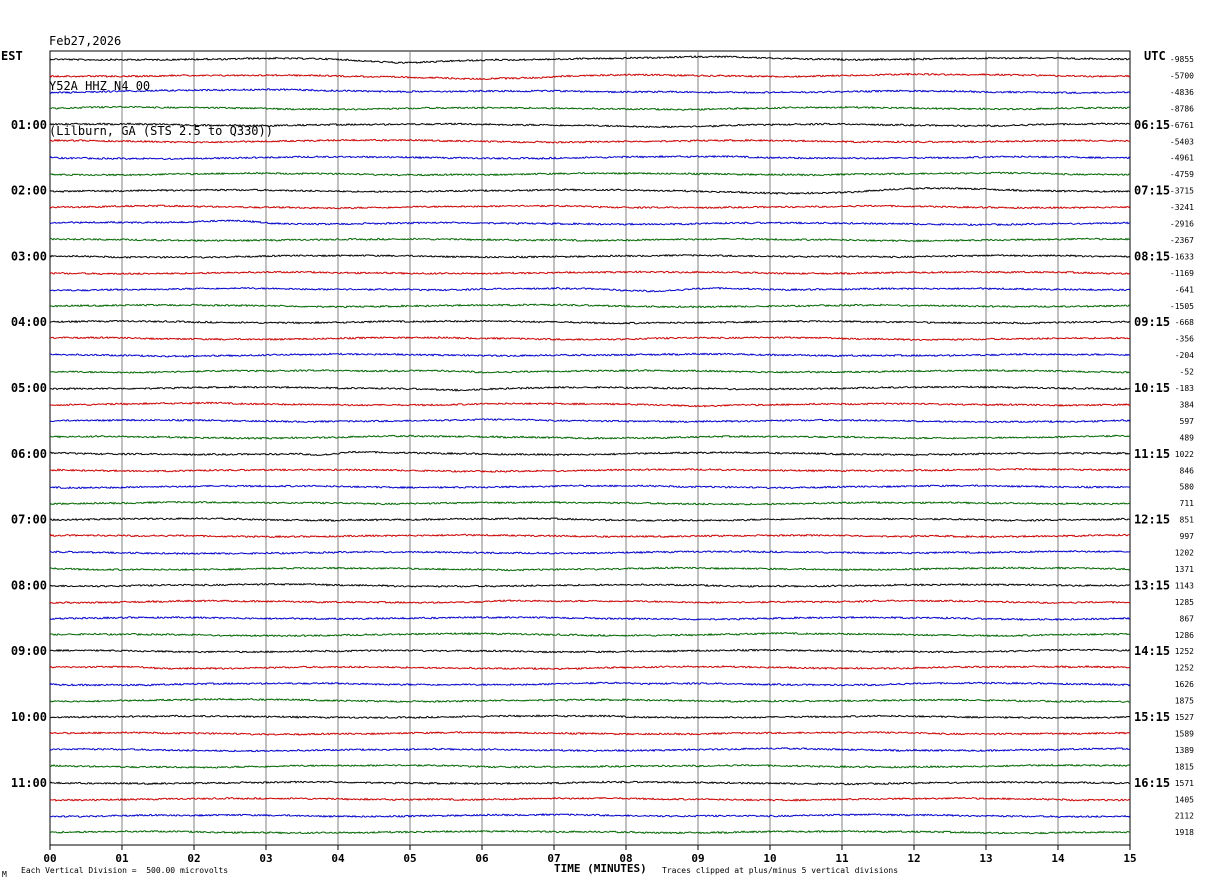  Describe the element at coordinates (1184, 355) in the screenshot. I see `row-offset-label-18: -204` at that location.